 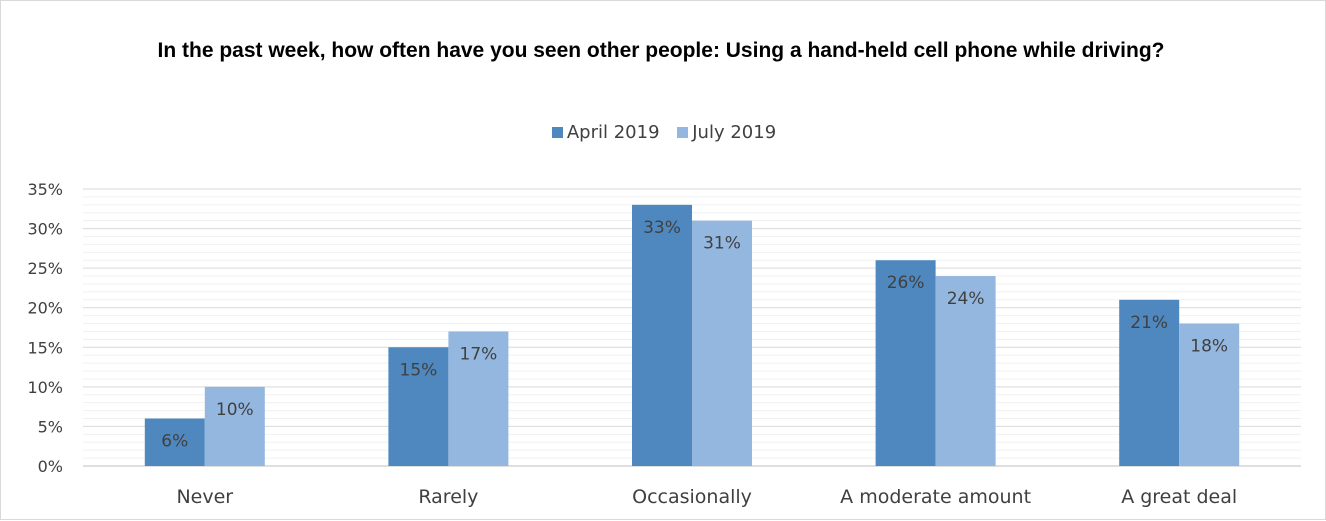 What do you see at coordinates (966, 299) in the screenshot?
I see `data-label: 24%` at bounding box center [966, 299].